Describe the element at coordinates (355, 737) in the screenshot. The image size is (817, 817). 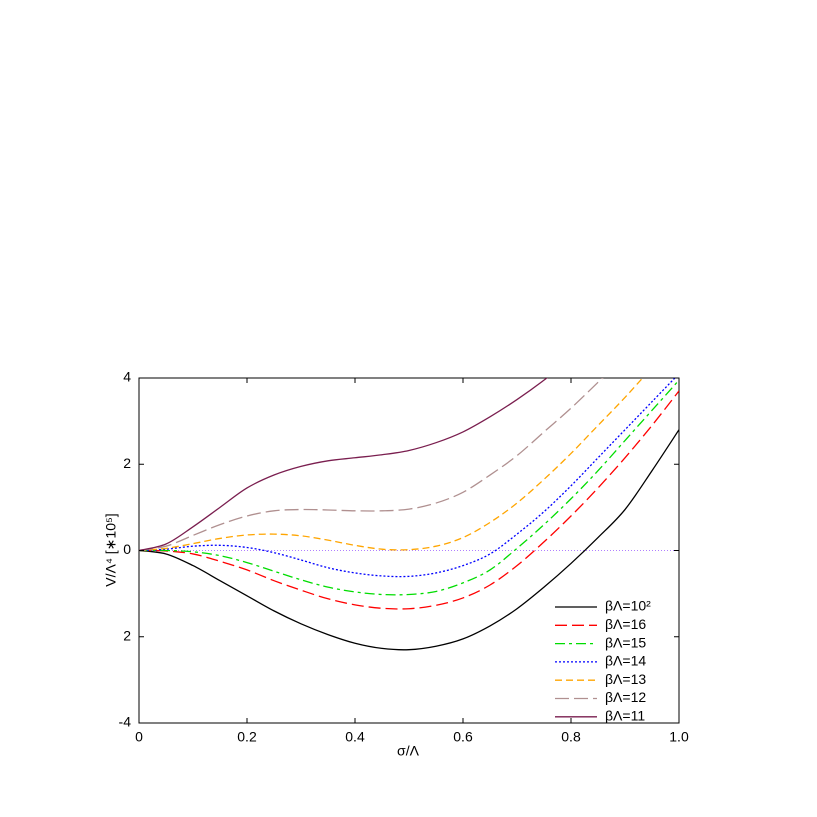
I see `x-tick-label: 0.4` at that location.